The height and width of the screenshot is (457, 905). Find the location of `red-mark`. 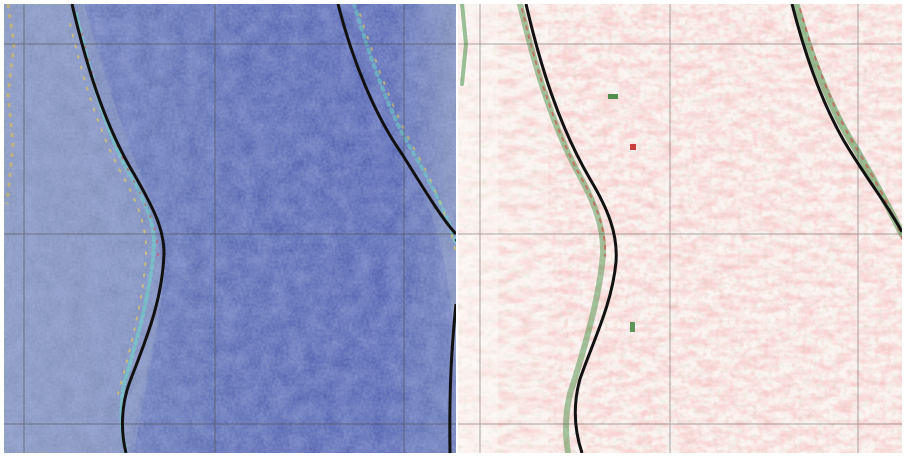

red-mark is located at coordinates (633, 147).